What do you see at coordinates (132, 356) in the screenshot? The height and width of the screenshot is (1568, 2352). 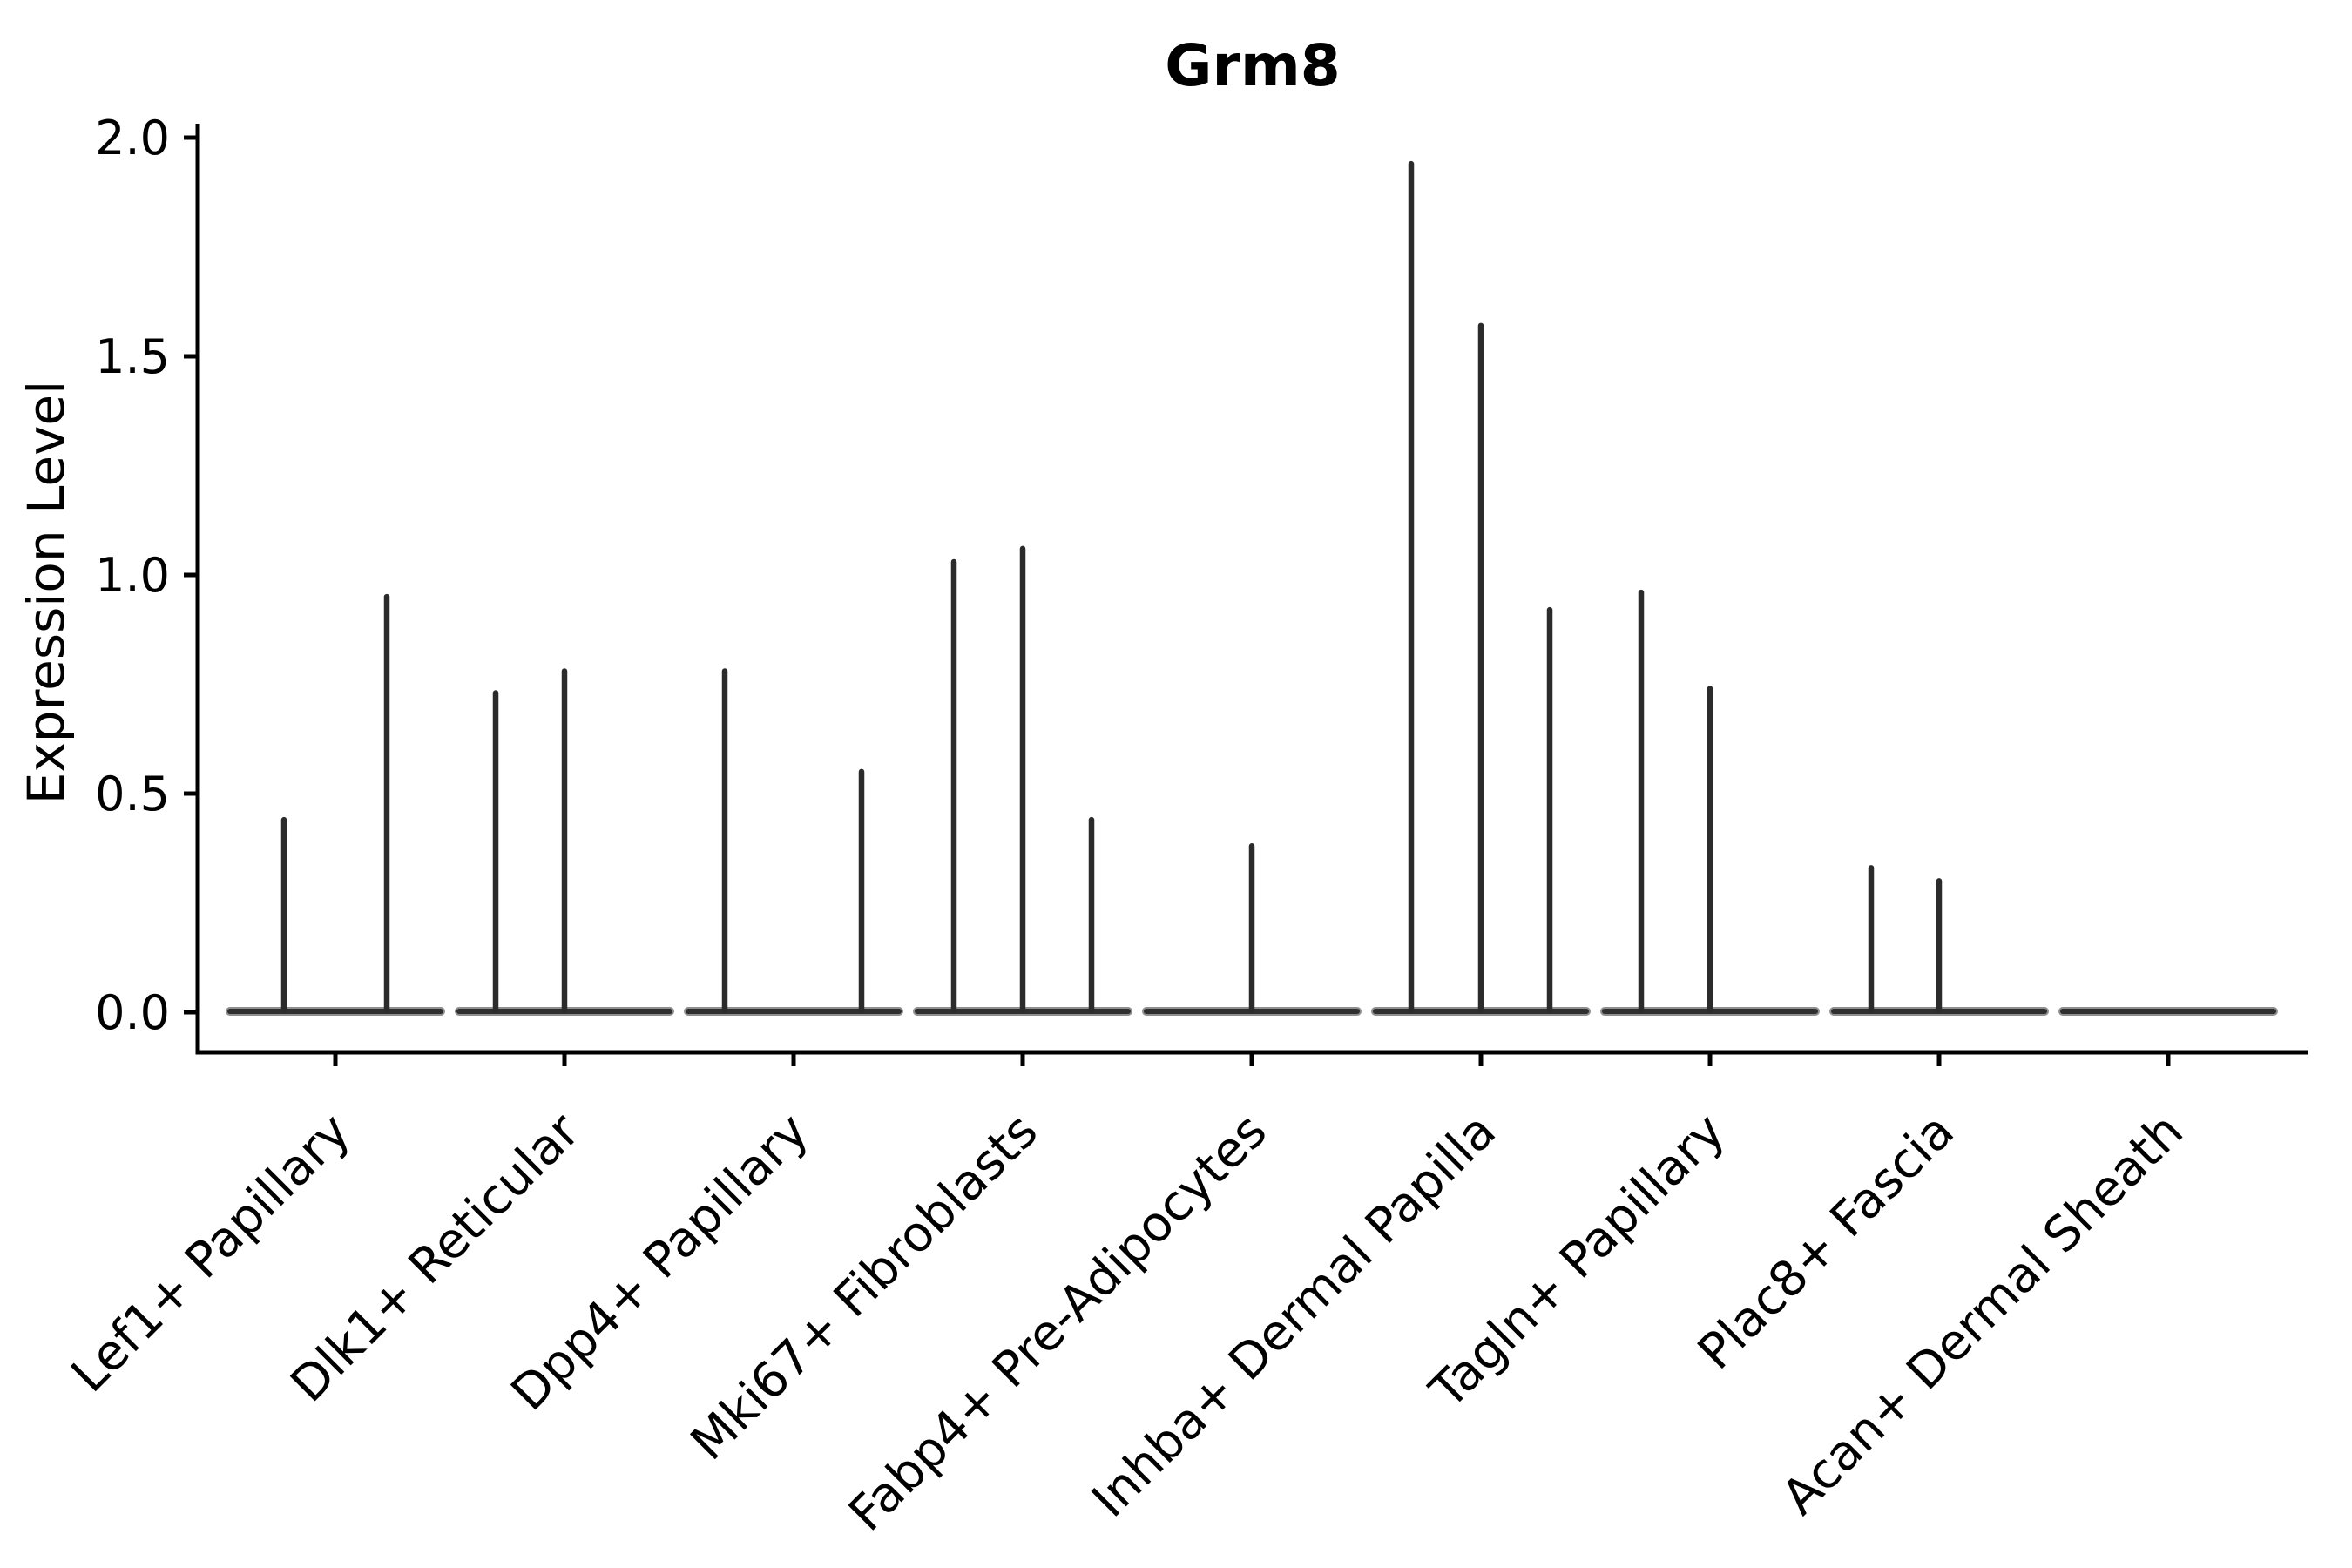 I see `y-tick-label: 1.5` at bounding box center [132, 356].